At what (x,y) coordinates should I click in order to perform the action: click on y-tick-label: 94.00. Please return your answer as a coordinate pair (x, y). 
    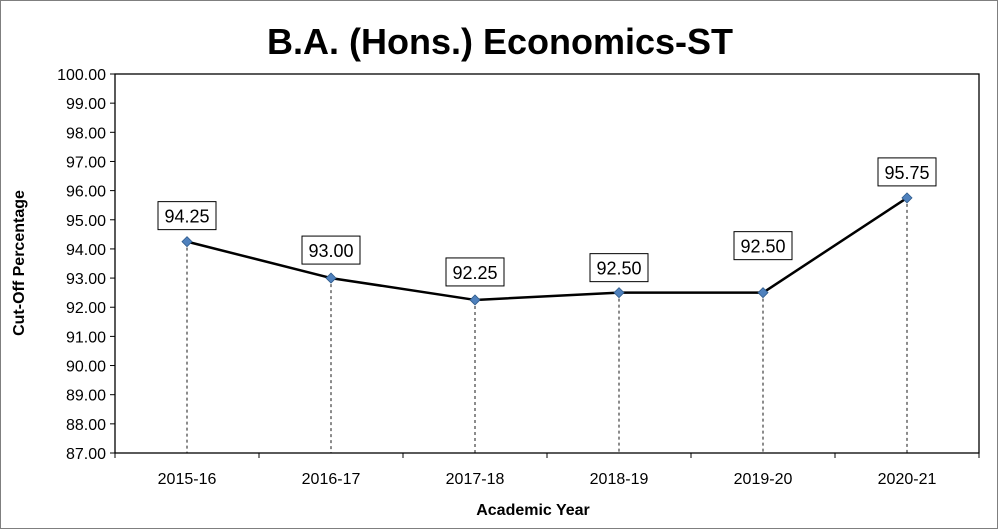
    Looking at the image, I should click on (86, 250).